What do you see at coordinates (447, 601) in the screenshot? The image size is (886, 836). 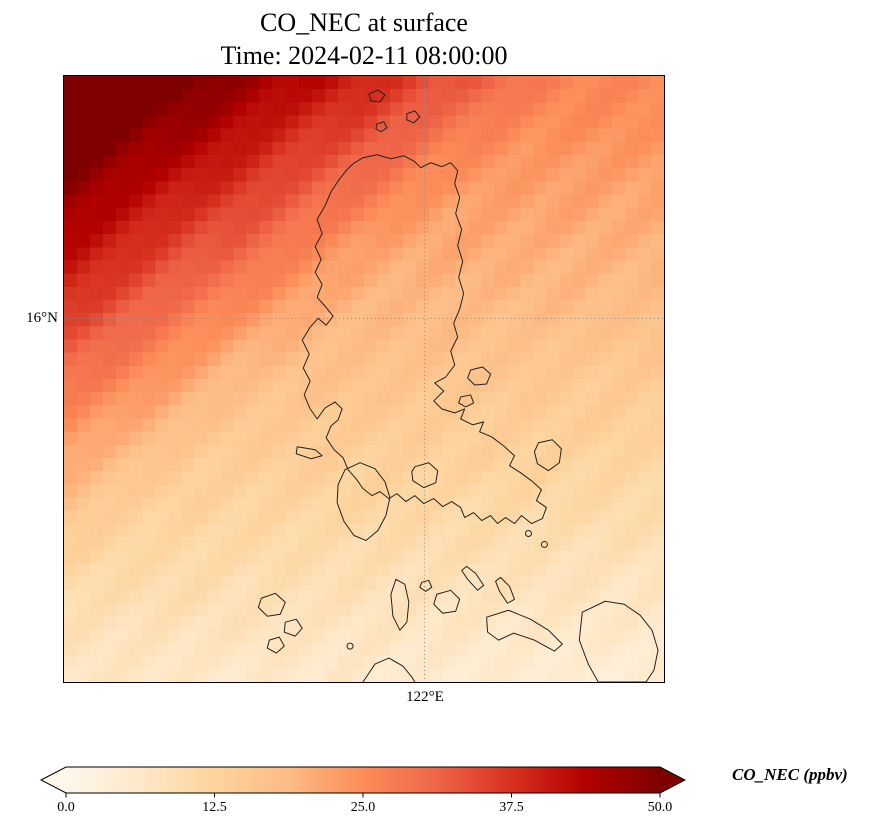 I see `island-sibuyan` at bounding box center [447, 601].